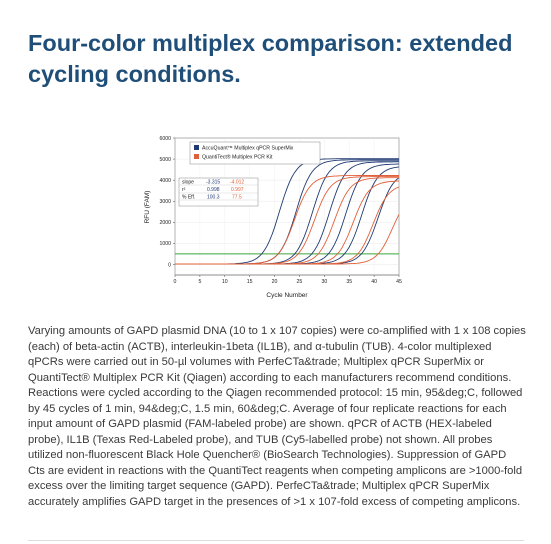 Image resolution: width=551 pixels, height=544 pixels. Describe the element at coordinates (213, 198) in the screenshot. I see `stats-eff-series1: 100.3` at that location.